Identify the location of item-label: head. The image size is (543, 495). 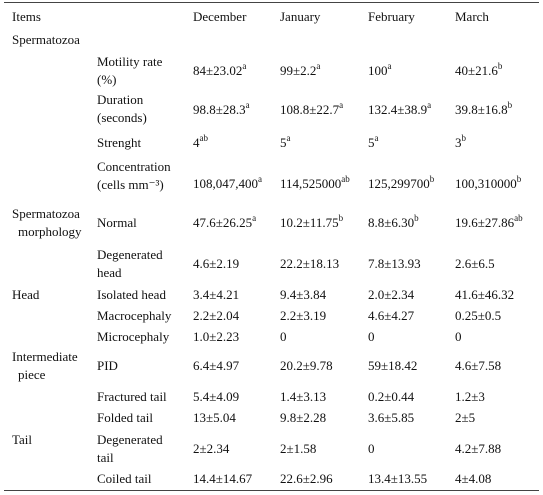
(109, 273).